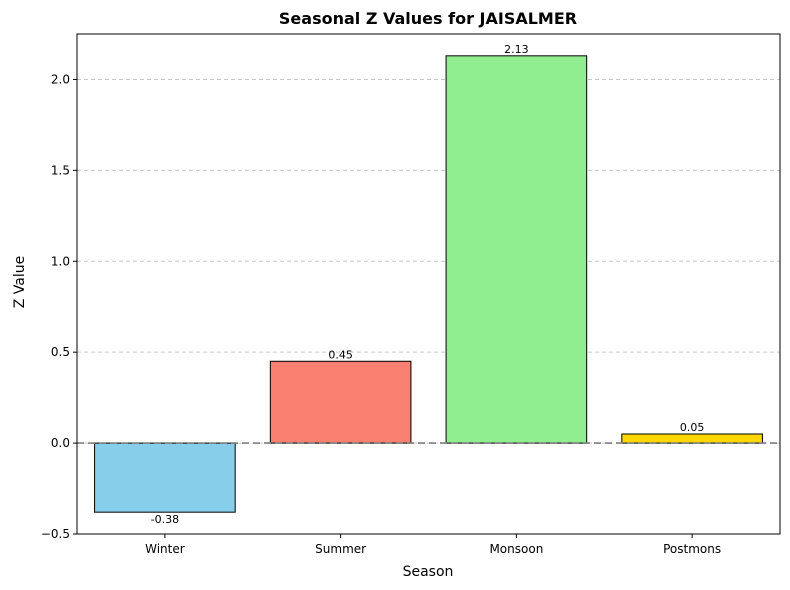 The height and width of the screenshot is (590, 790). I want to click on y-tick-label: 1.0, so click(60, 261).